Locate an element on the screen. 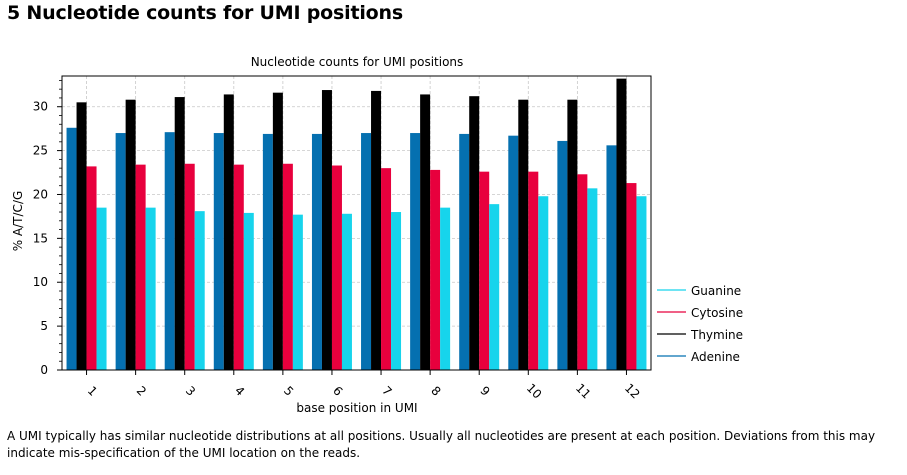  y-tick-label: 25 is located at coordinates (40, 151).